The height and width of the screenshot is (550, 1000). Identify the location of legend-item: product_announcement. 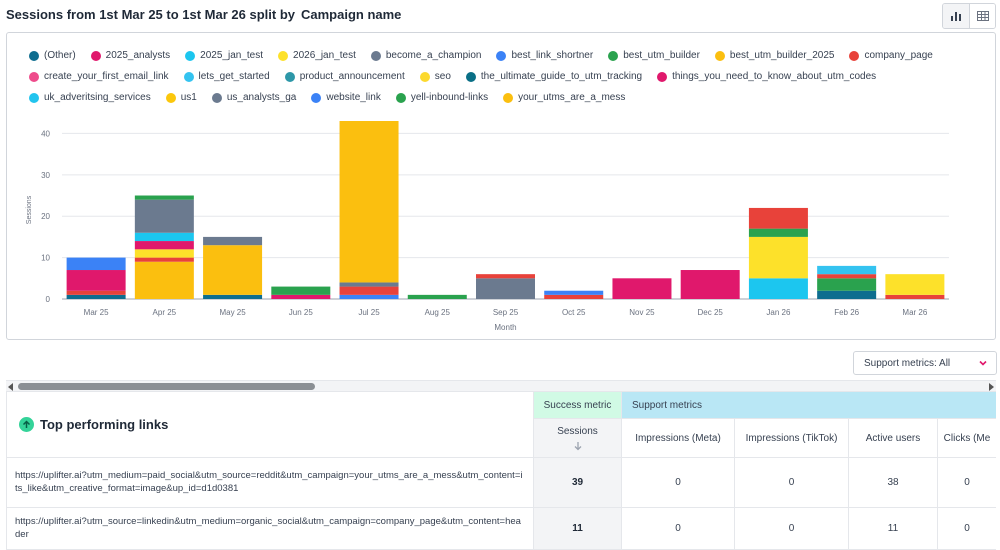
(344, 76).